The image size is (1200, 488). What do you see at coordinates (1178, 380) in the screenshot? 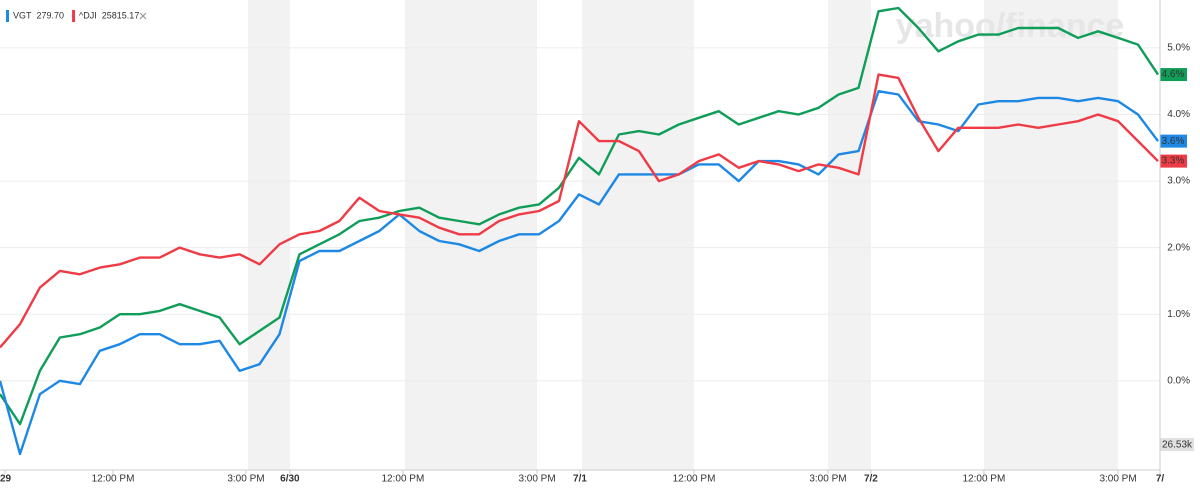
I see `y-tick-label: 0.0%` at bounding box center [1178, 380].